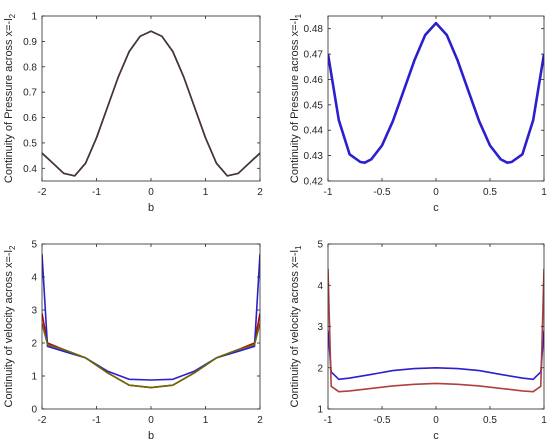 The image size is (550, 447). I want to click on y-tick-label: 0.9, so click(30, 42).